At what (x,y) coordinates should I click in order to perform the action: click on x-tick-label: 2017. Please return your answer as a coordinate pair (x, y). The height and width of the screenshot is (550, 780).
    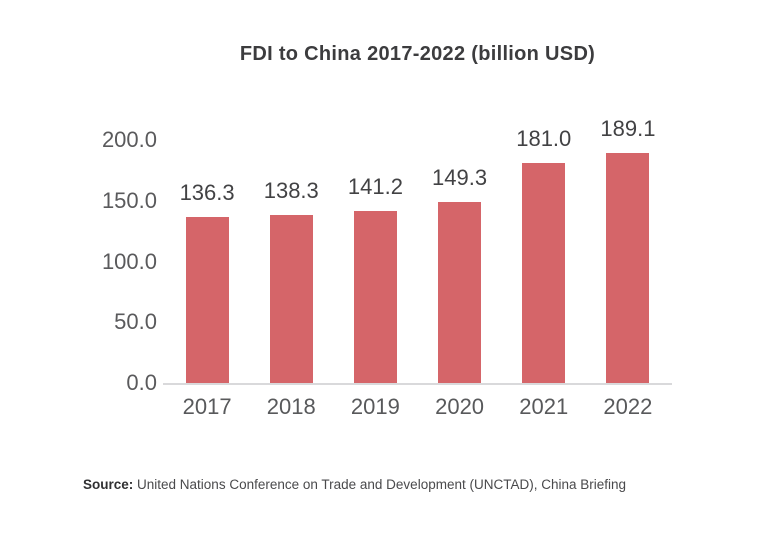
    Looking at the image, I should click on (207, 406).